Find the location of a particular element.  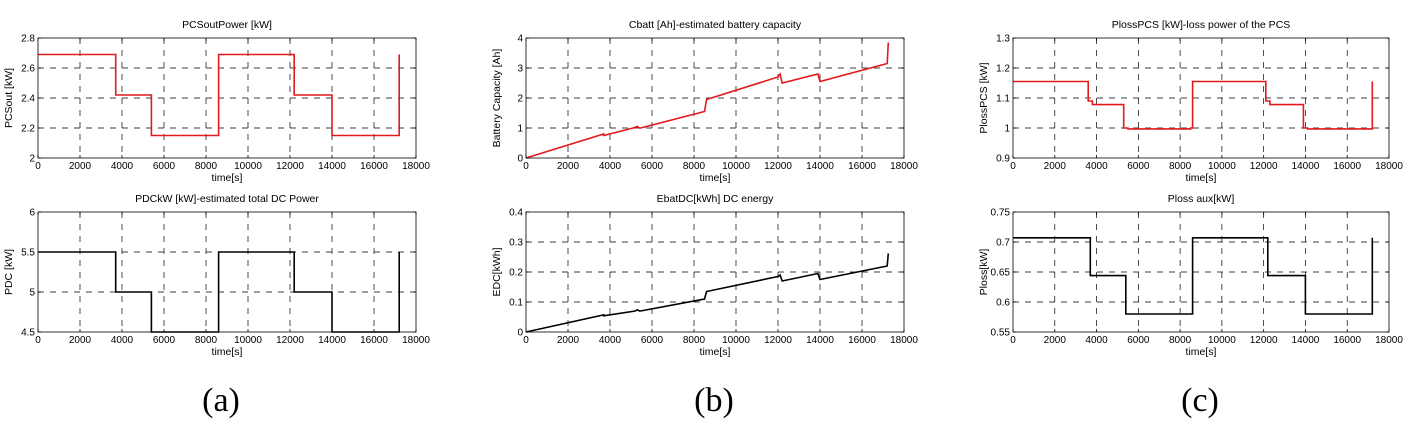

plossaux-xtick-label: 4000 is located at coordinates (1096, 340).